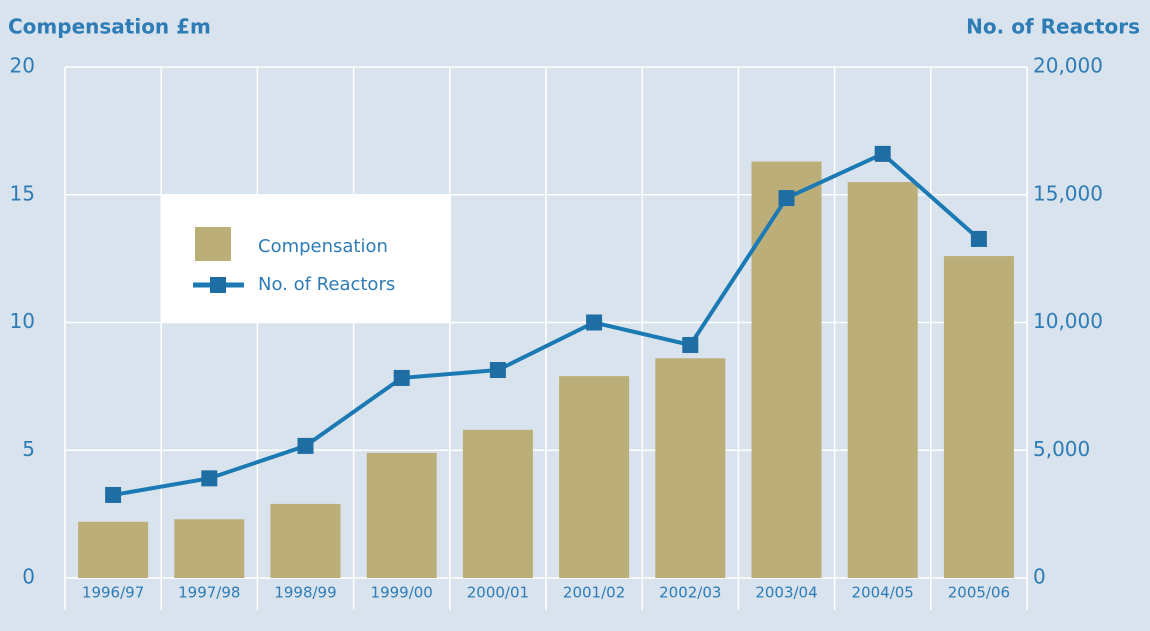  I want to click on y-tick-label: 5, so click(28, 449).